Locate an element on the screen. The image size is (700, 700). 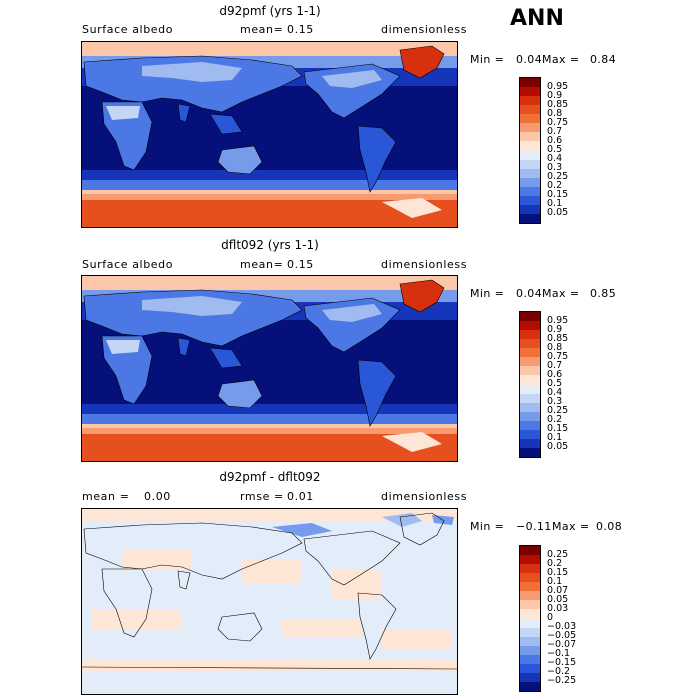
colorbar-tick-label: 0.5 is located at coordinates (555, 149).